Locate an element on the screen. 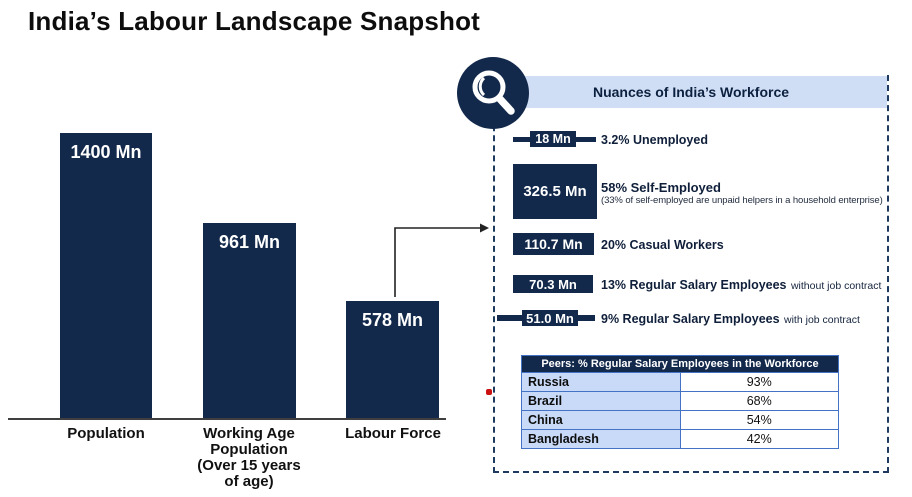  magnifier-icon is located at coordinates (493, 93).